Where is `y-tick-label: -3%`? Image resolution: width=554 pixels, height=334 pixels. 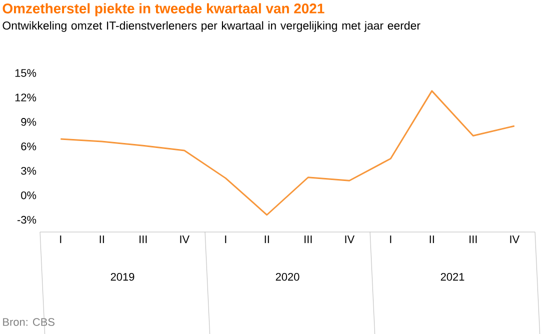 y-tick-label: -3% is located at coordinates (26, 220).